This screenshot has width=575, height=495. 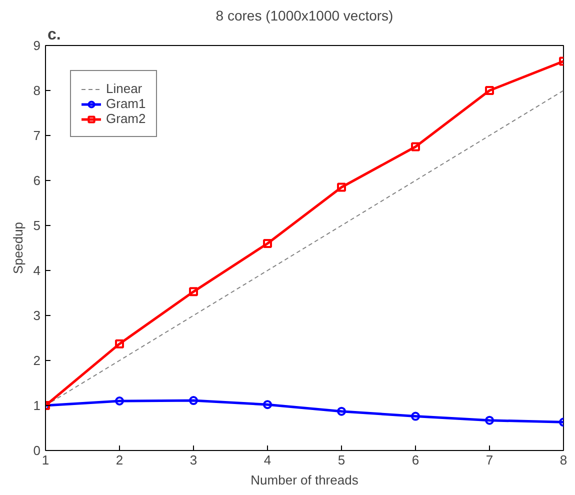 What do you see at coordinates (194, 460) in the screenshot?
I see `x-tick-label: 3` at bounding box center [194, 460].